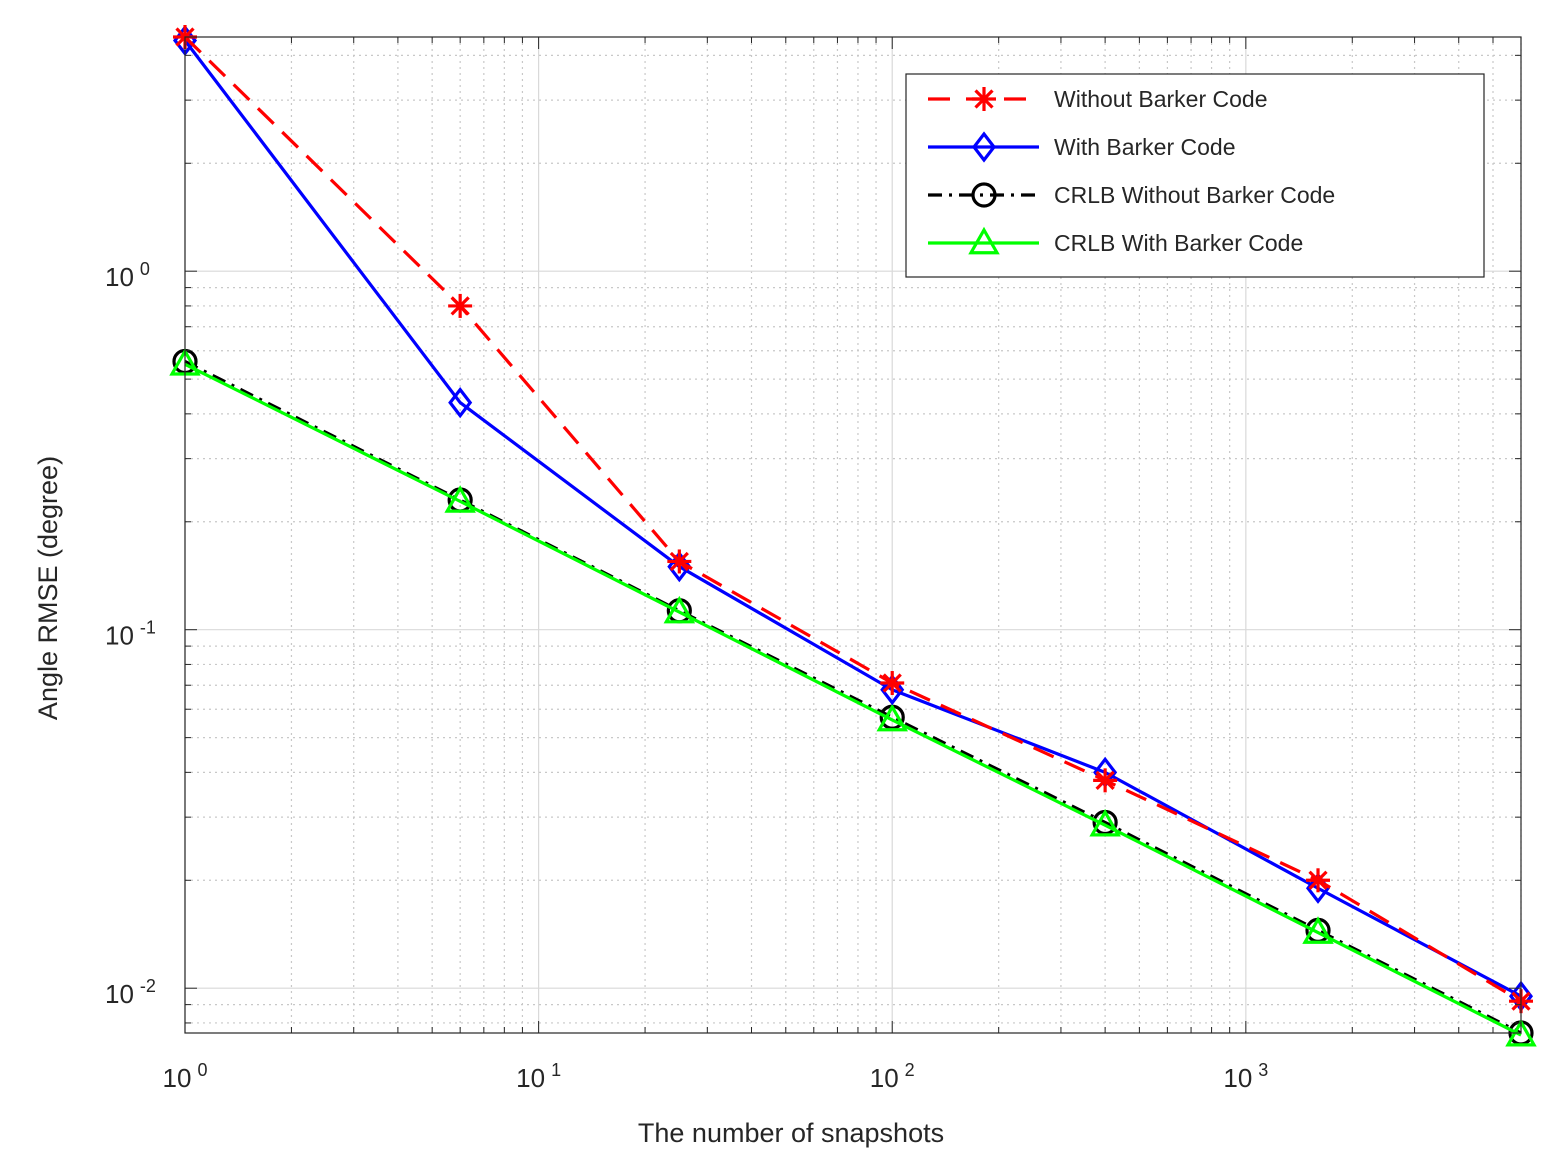 The height and width of the screenshot is (1174, 1557). What do you see at coordinates (538, 1076) in the screenshot?
I see `x-tick-label: 10 1` at bounding box center [538, 1076].